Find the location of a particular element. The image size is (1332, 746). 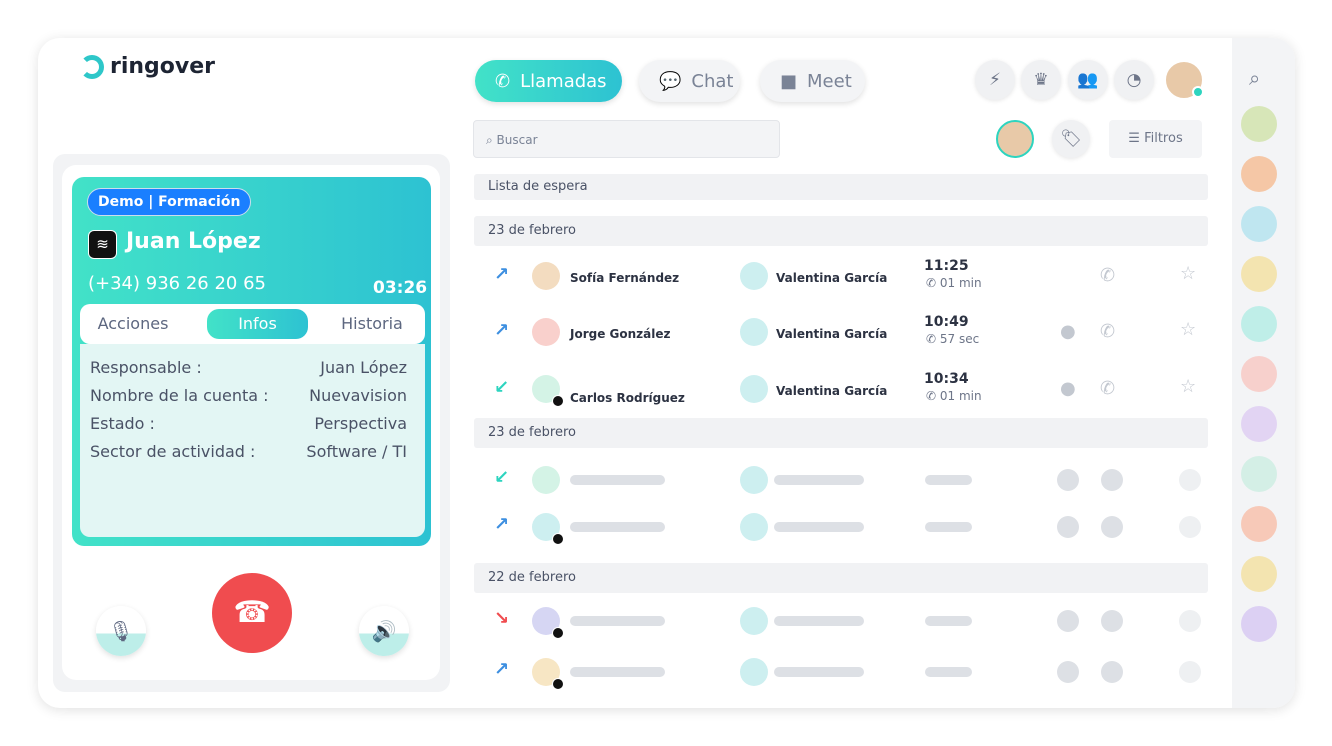

missed-call-icon: ↘ is located at coordinates (502, 618).